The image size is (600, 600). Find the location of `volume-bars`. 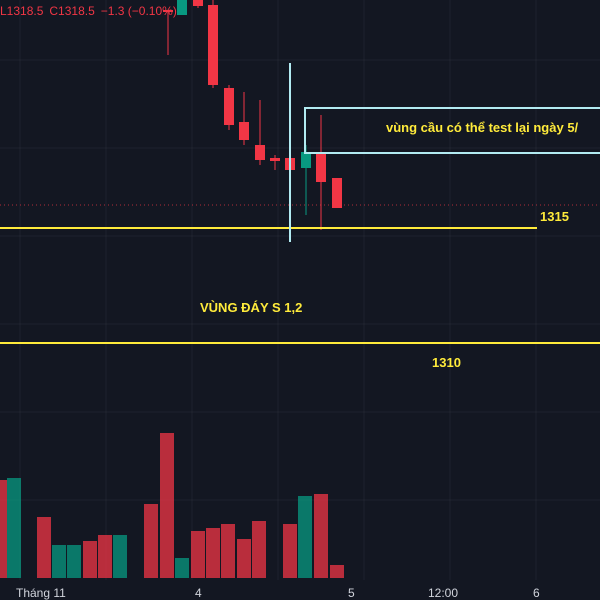

volume-bars is located at coordinates (172, 505).